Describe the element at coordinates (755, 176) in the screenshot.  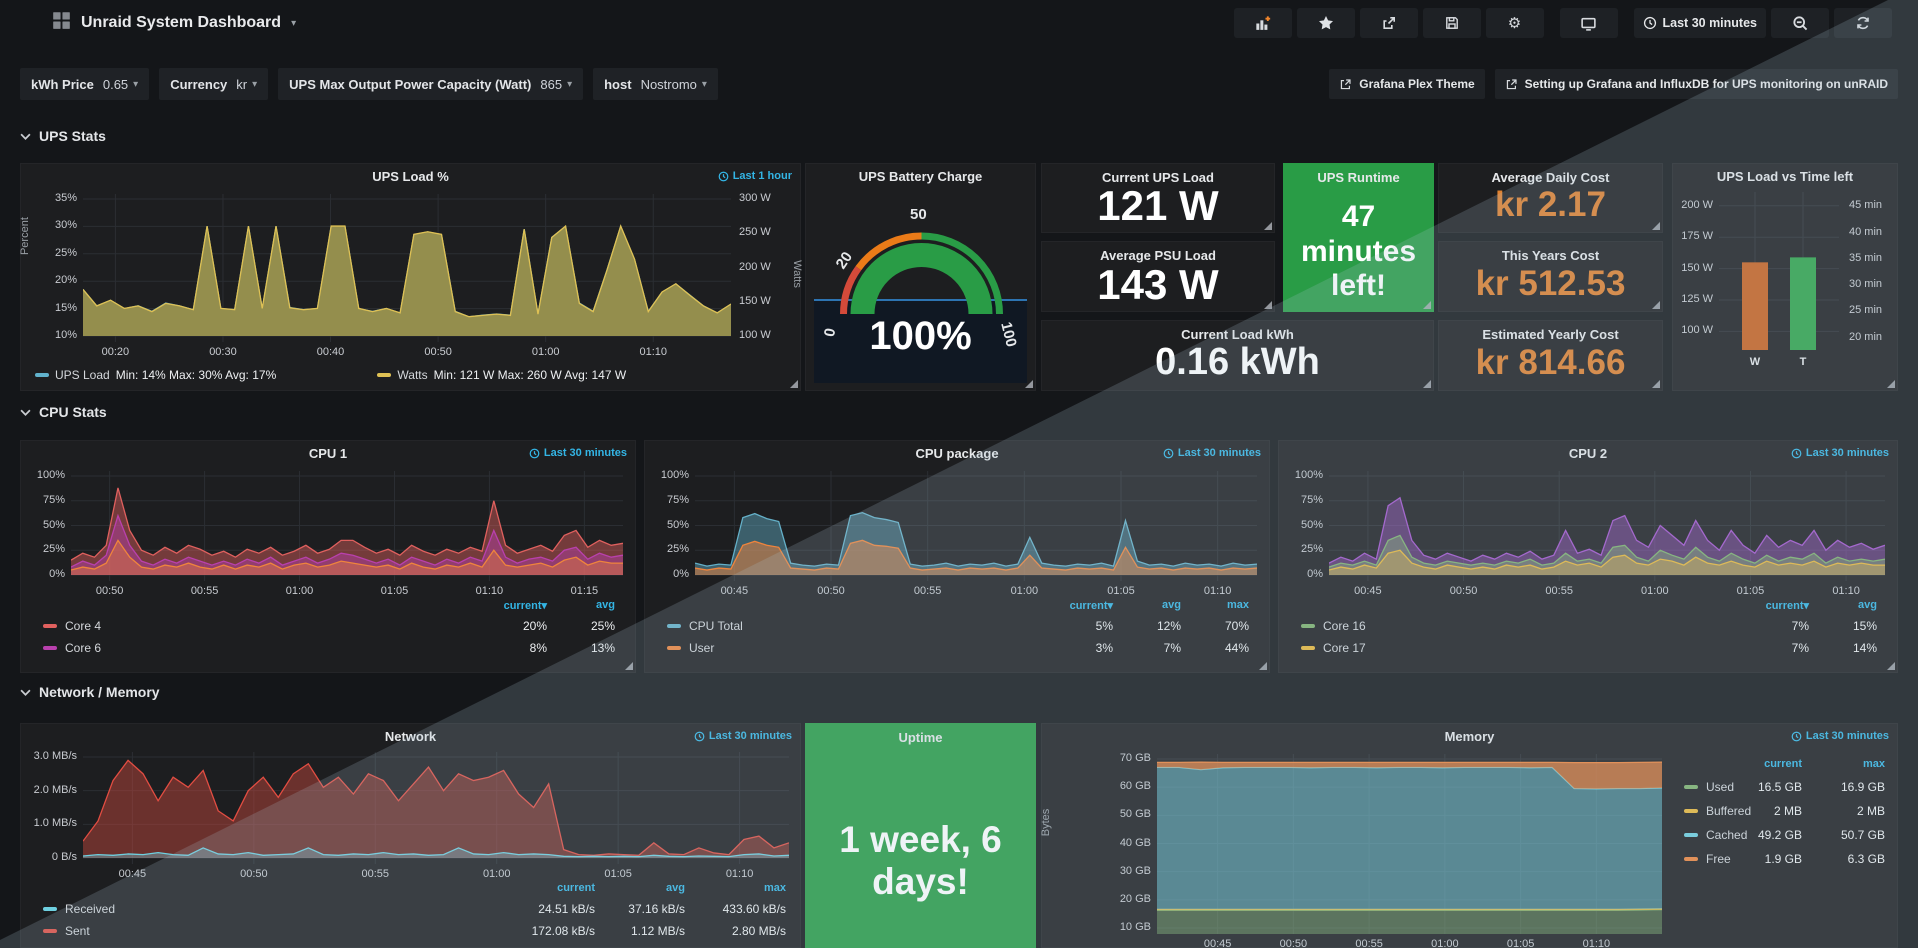
I see `panel-time-range: Last 1 hour` at that location.